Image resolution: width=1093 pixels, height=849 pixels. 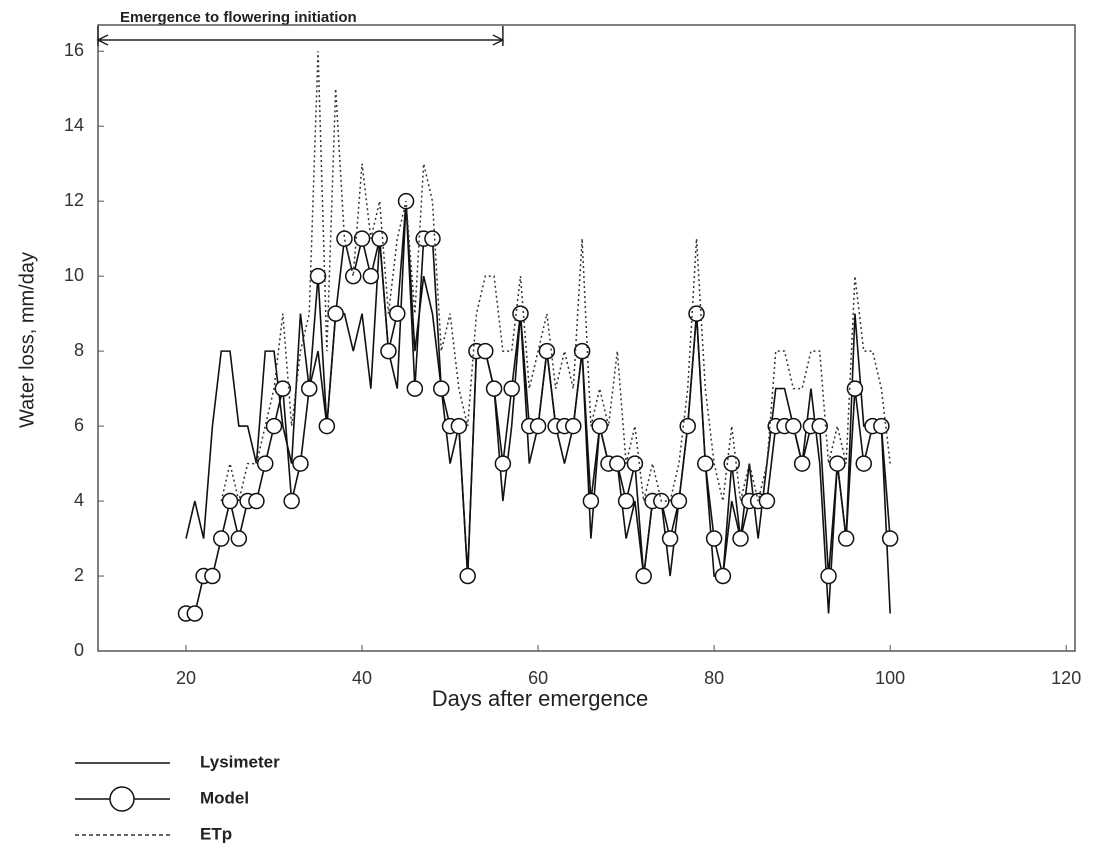 What do you see at coordinates (540, 698) in the screenshot?
I see `x-axis-label: Days after emergence` at bounding box center [540, 698].